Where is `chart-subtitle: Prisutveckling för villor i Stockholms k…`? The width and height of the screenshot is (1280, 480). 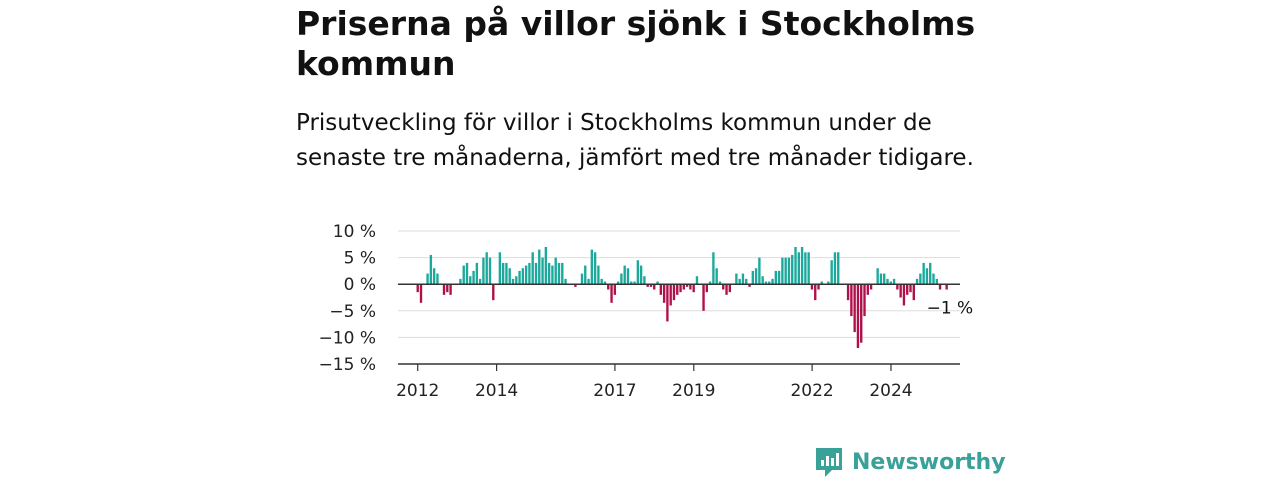
chart-subtitle: Prisutveckling för villor i Stockholms k… is located at coordinates (635, 140).